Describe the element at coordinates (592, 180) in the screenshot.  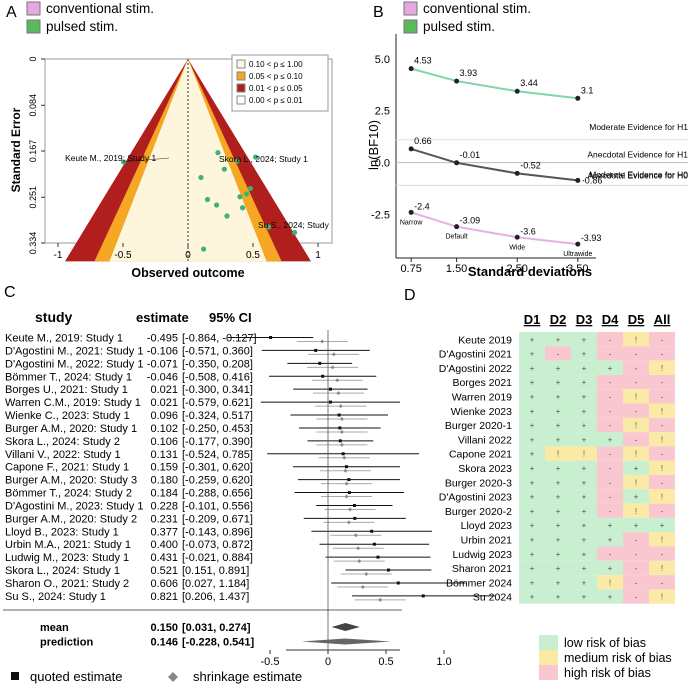
I see `bf-data-label: -0.86` at that location.